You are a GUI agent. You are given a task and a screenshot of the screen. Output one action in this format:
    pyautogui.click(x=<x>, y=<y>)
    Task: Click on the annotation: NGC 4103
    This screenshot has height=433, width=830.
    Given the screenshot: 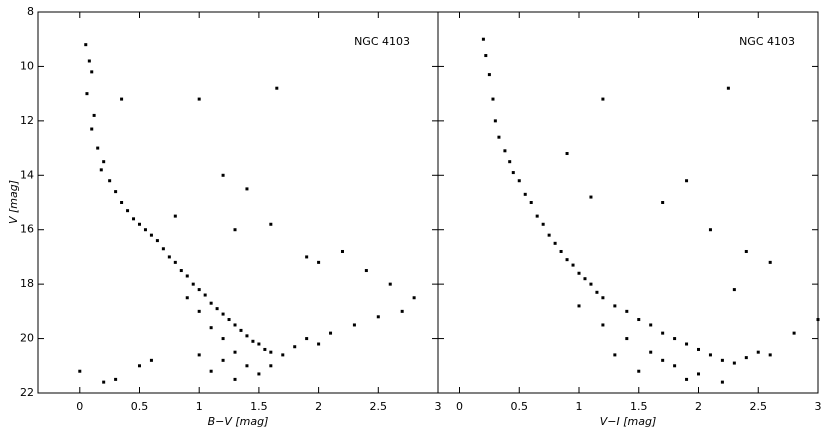 What is the action you would take?
    pyautogui.click(x=382, y=41)
    